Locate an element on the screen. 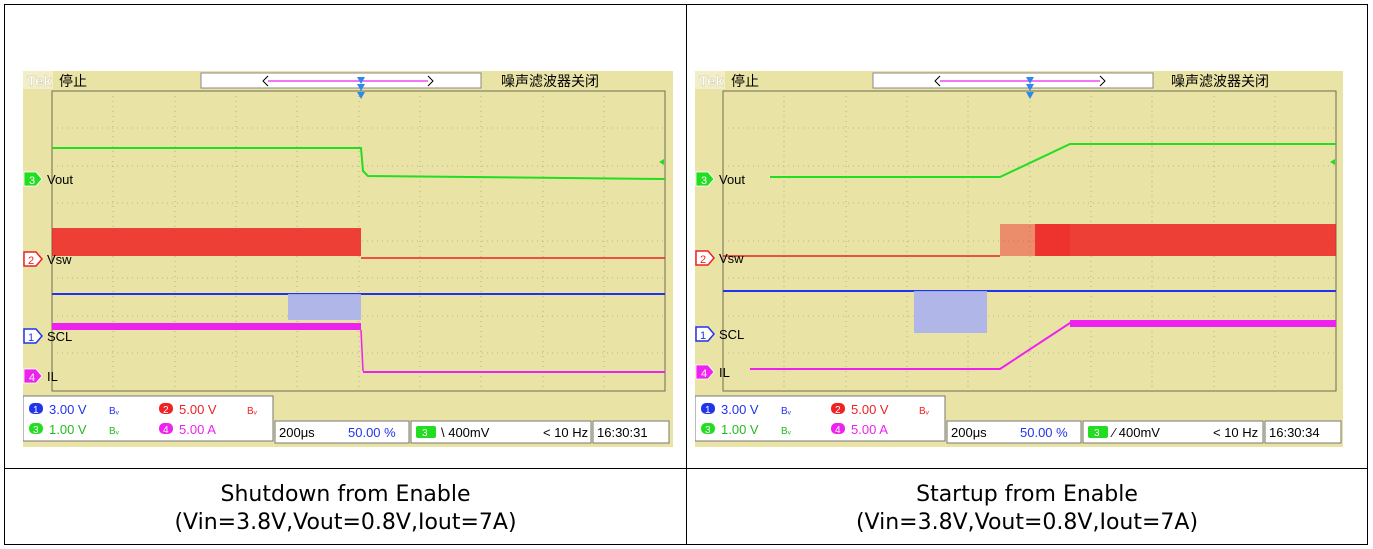  left-caption-title: Shutdown from Enable is located at coordinates (345, 494).